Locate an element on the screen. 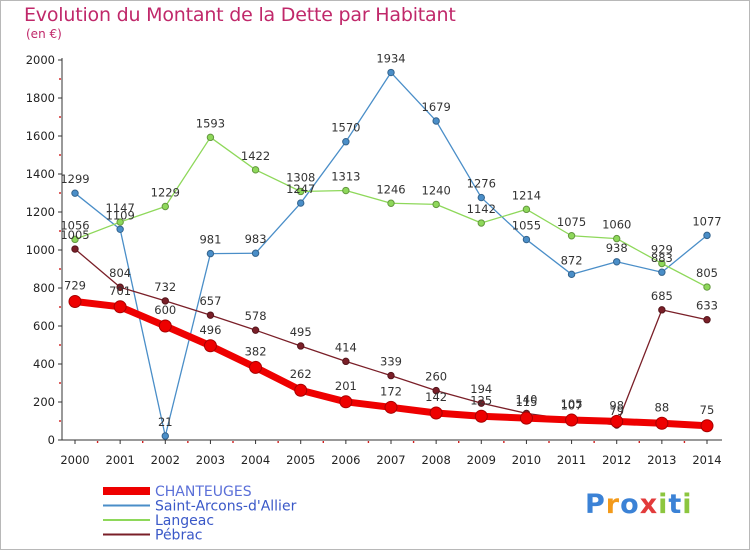  data-label: 75 is located at coordinates (707, 410).